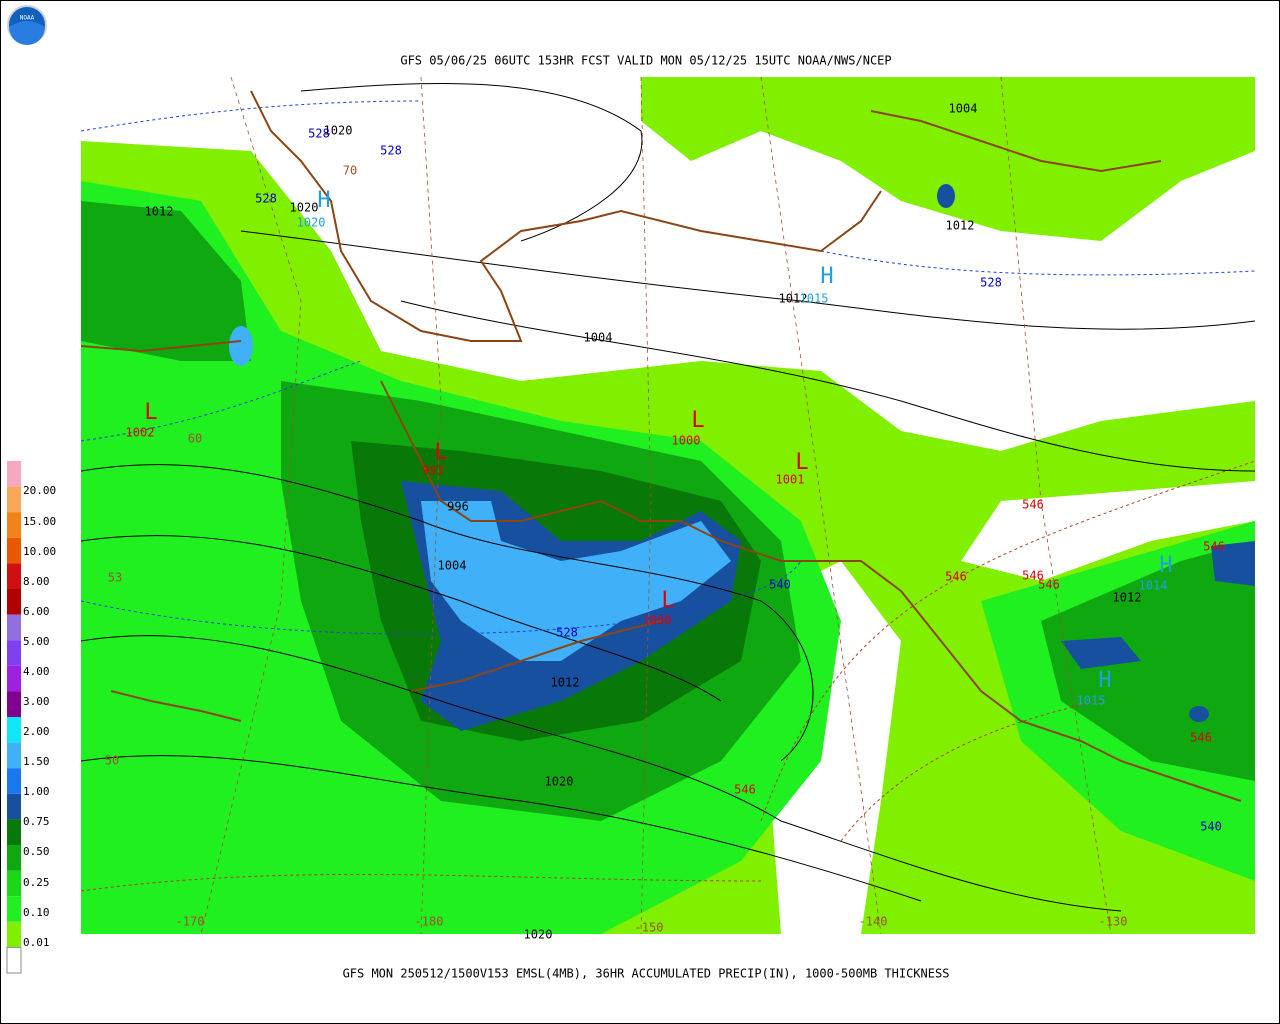 The height and width of the screenshot is (1024, 1280). I want to click on logo-text: NOAA, so click(27, 18).